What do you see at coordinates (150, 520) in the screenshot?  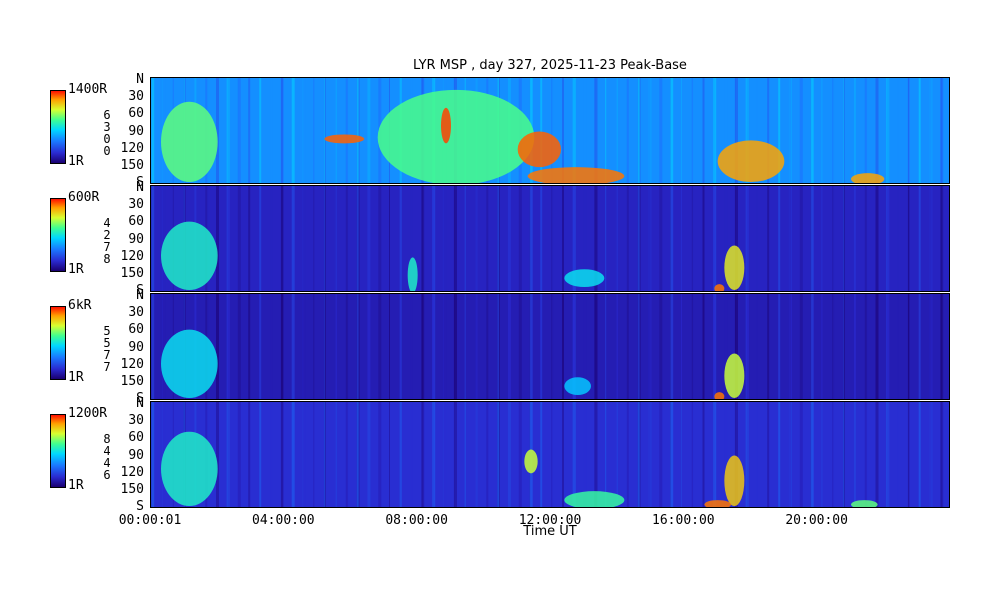 I see `x-tick-label: 00:00:01` at bounding box center [150, 520].